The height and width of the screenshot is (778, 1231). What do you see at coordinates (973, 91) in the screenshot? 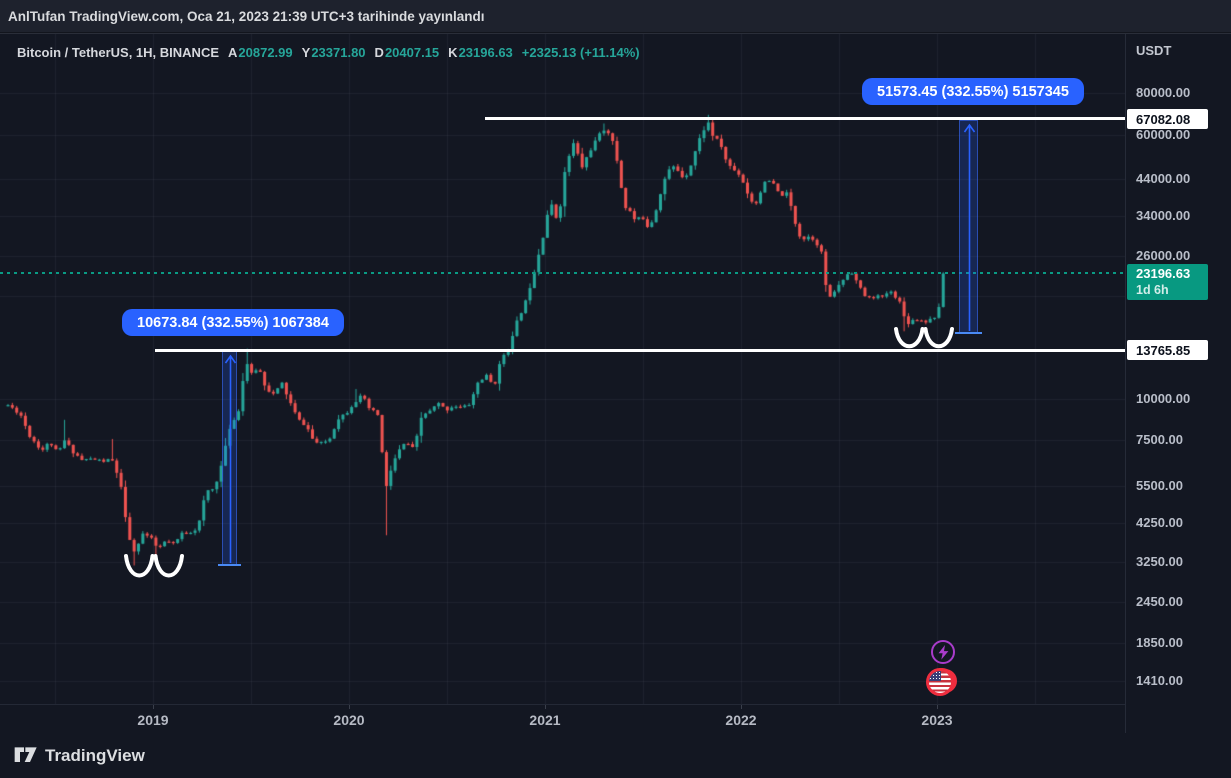
I see `measure-label-2023: 51573.45 (332.55%) 5157345` at bounding box center [973, 91].